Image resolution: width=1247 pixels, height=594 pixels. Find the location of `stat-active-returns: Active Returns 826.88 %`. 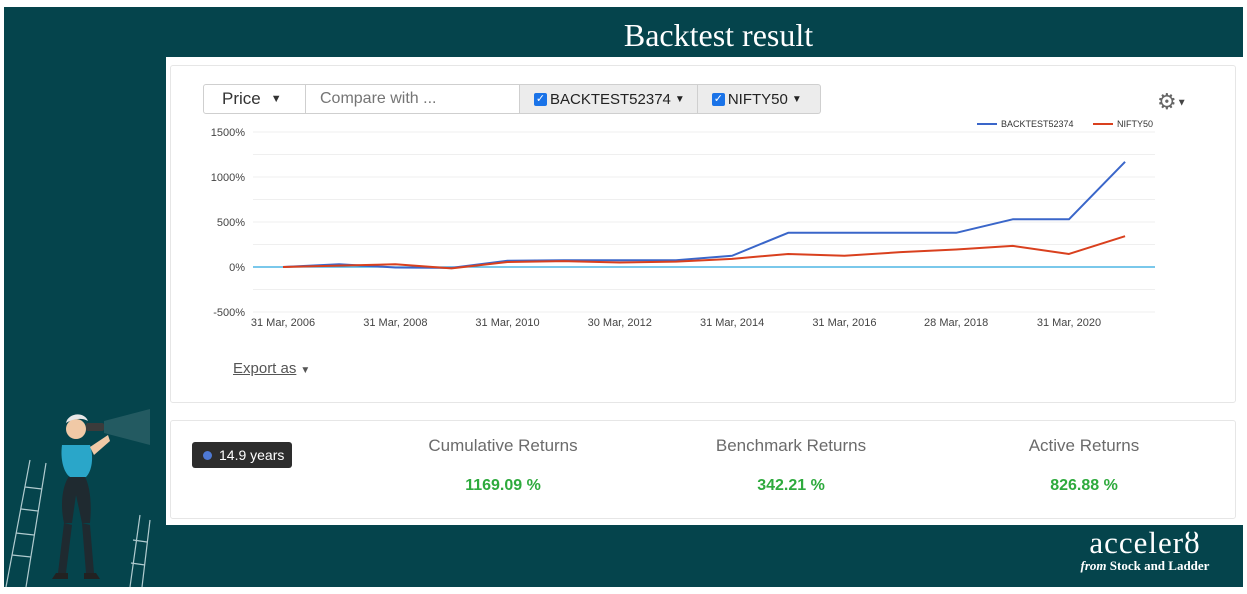

stat-active-returns: Active Returns 826.88 % is located at coordinates (1084, 465).